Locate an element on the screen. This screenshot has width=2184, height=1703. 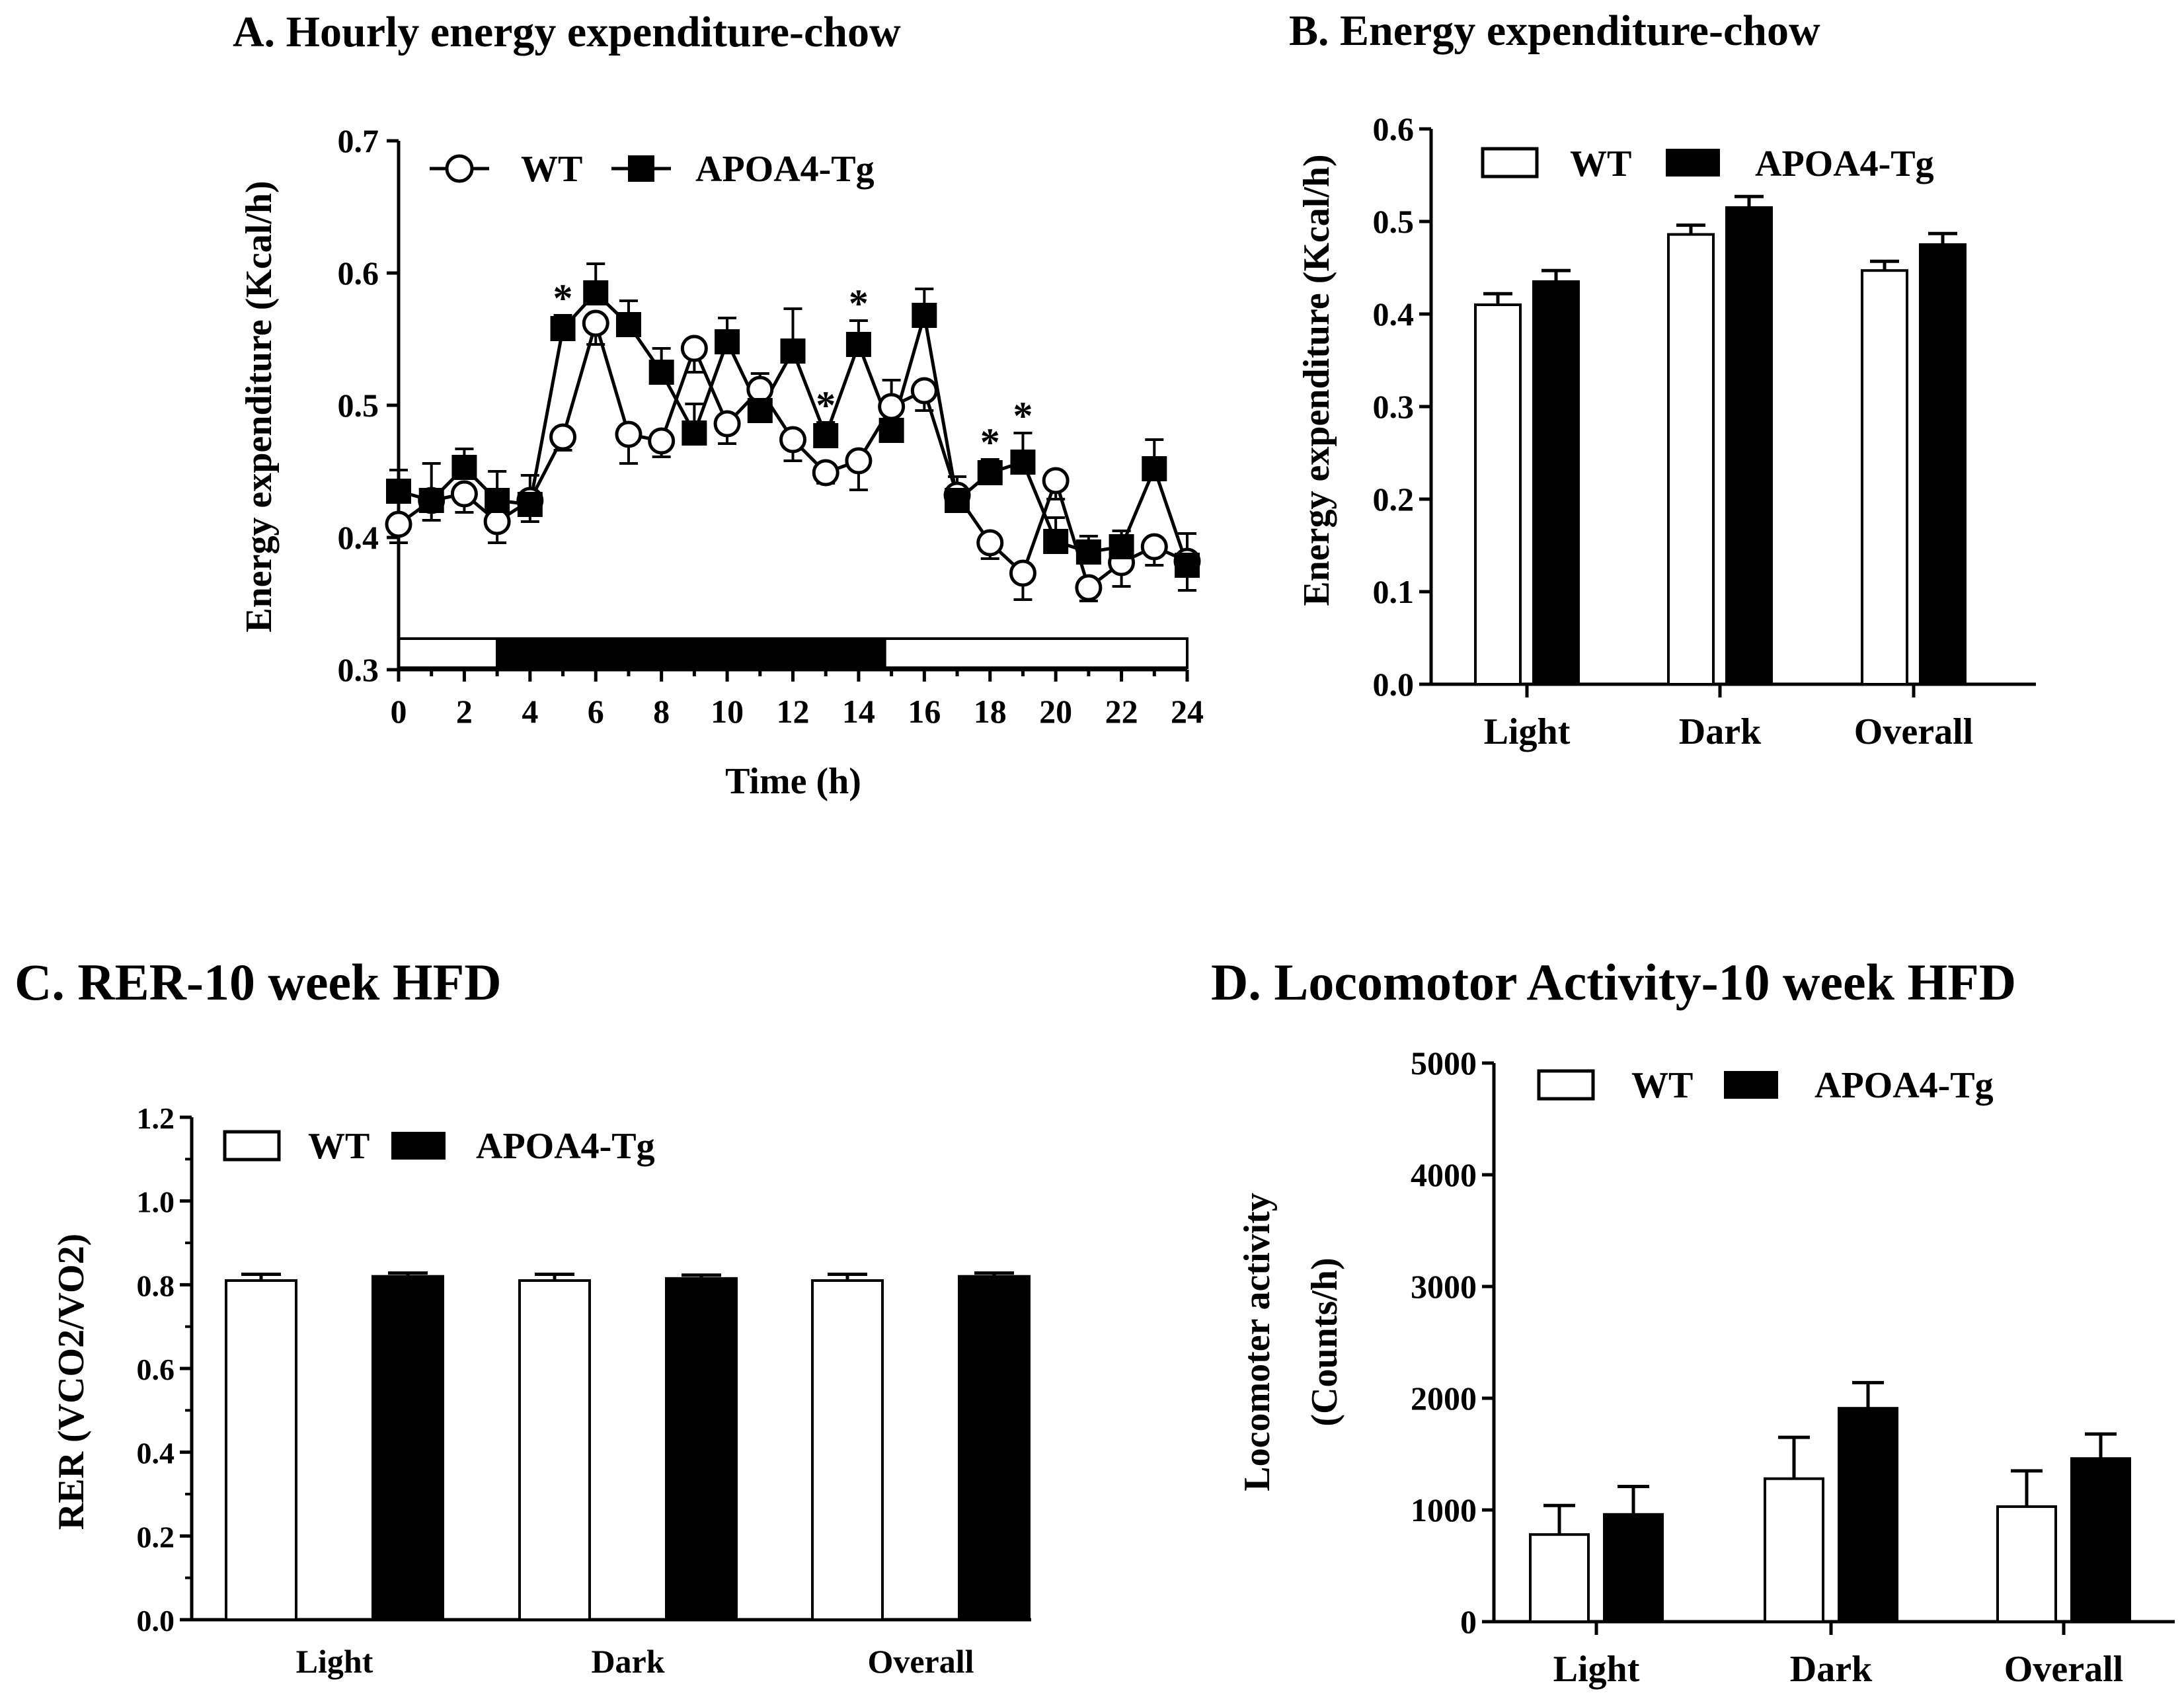
y-tick-label: 0.1 is located at coordinates (1394, 591).